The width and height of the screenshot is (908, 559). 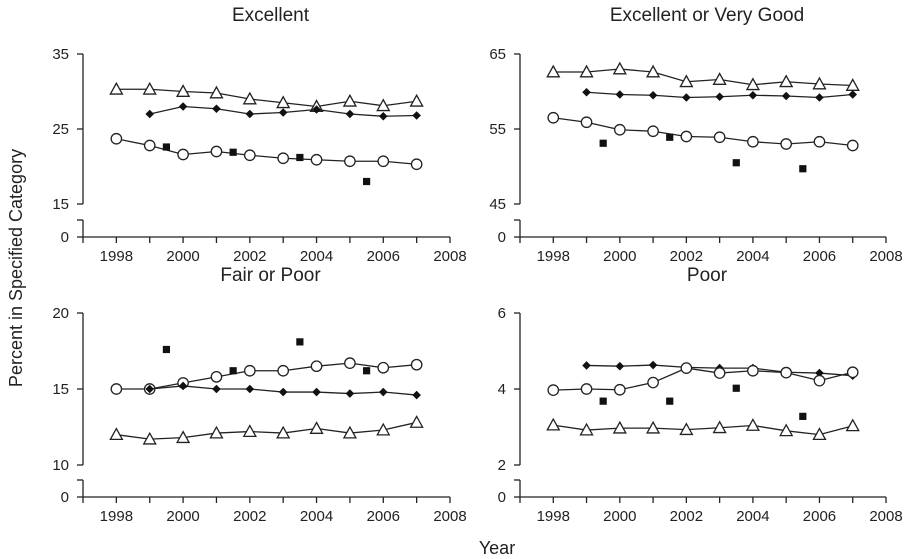 I want to click on x-axis-label: Year, so click(x=497, y=548).